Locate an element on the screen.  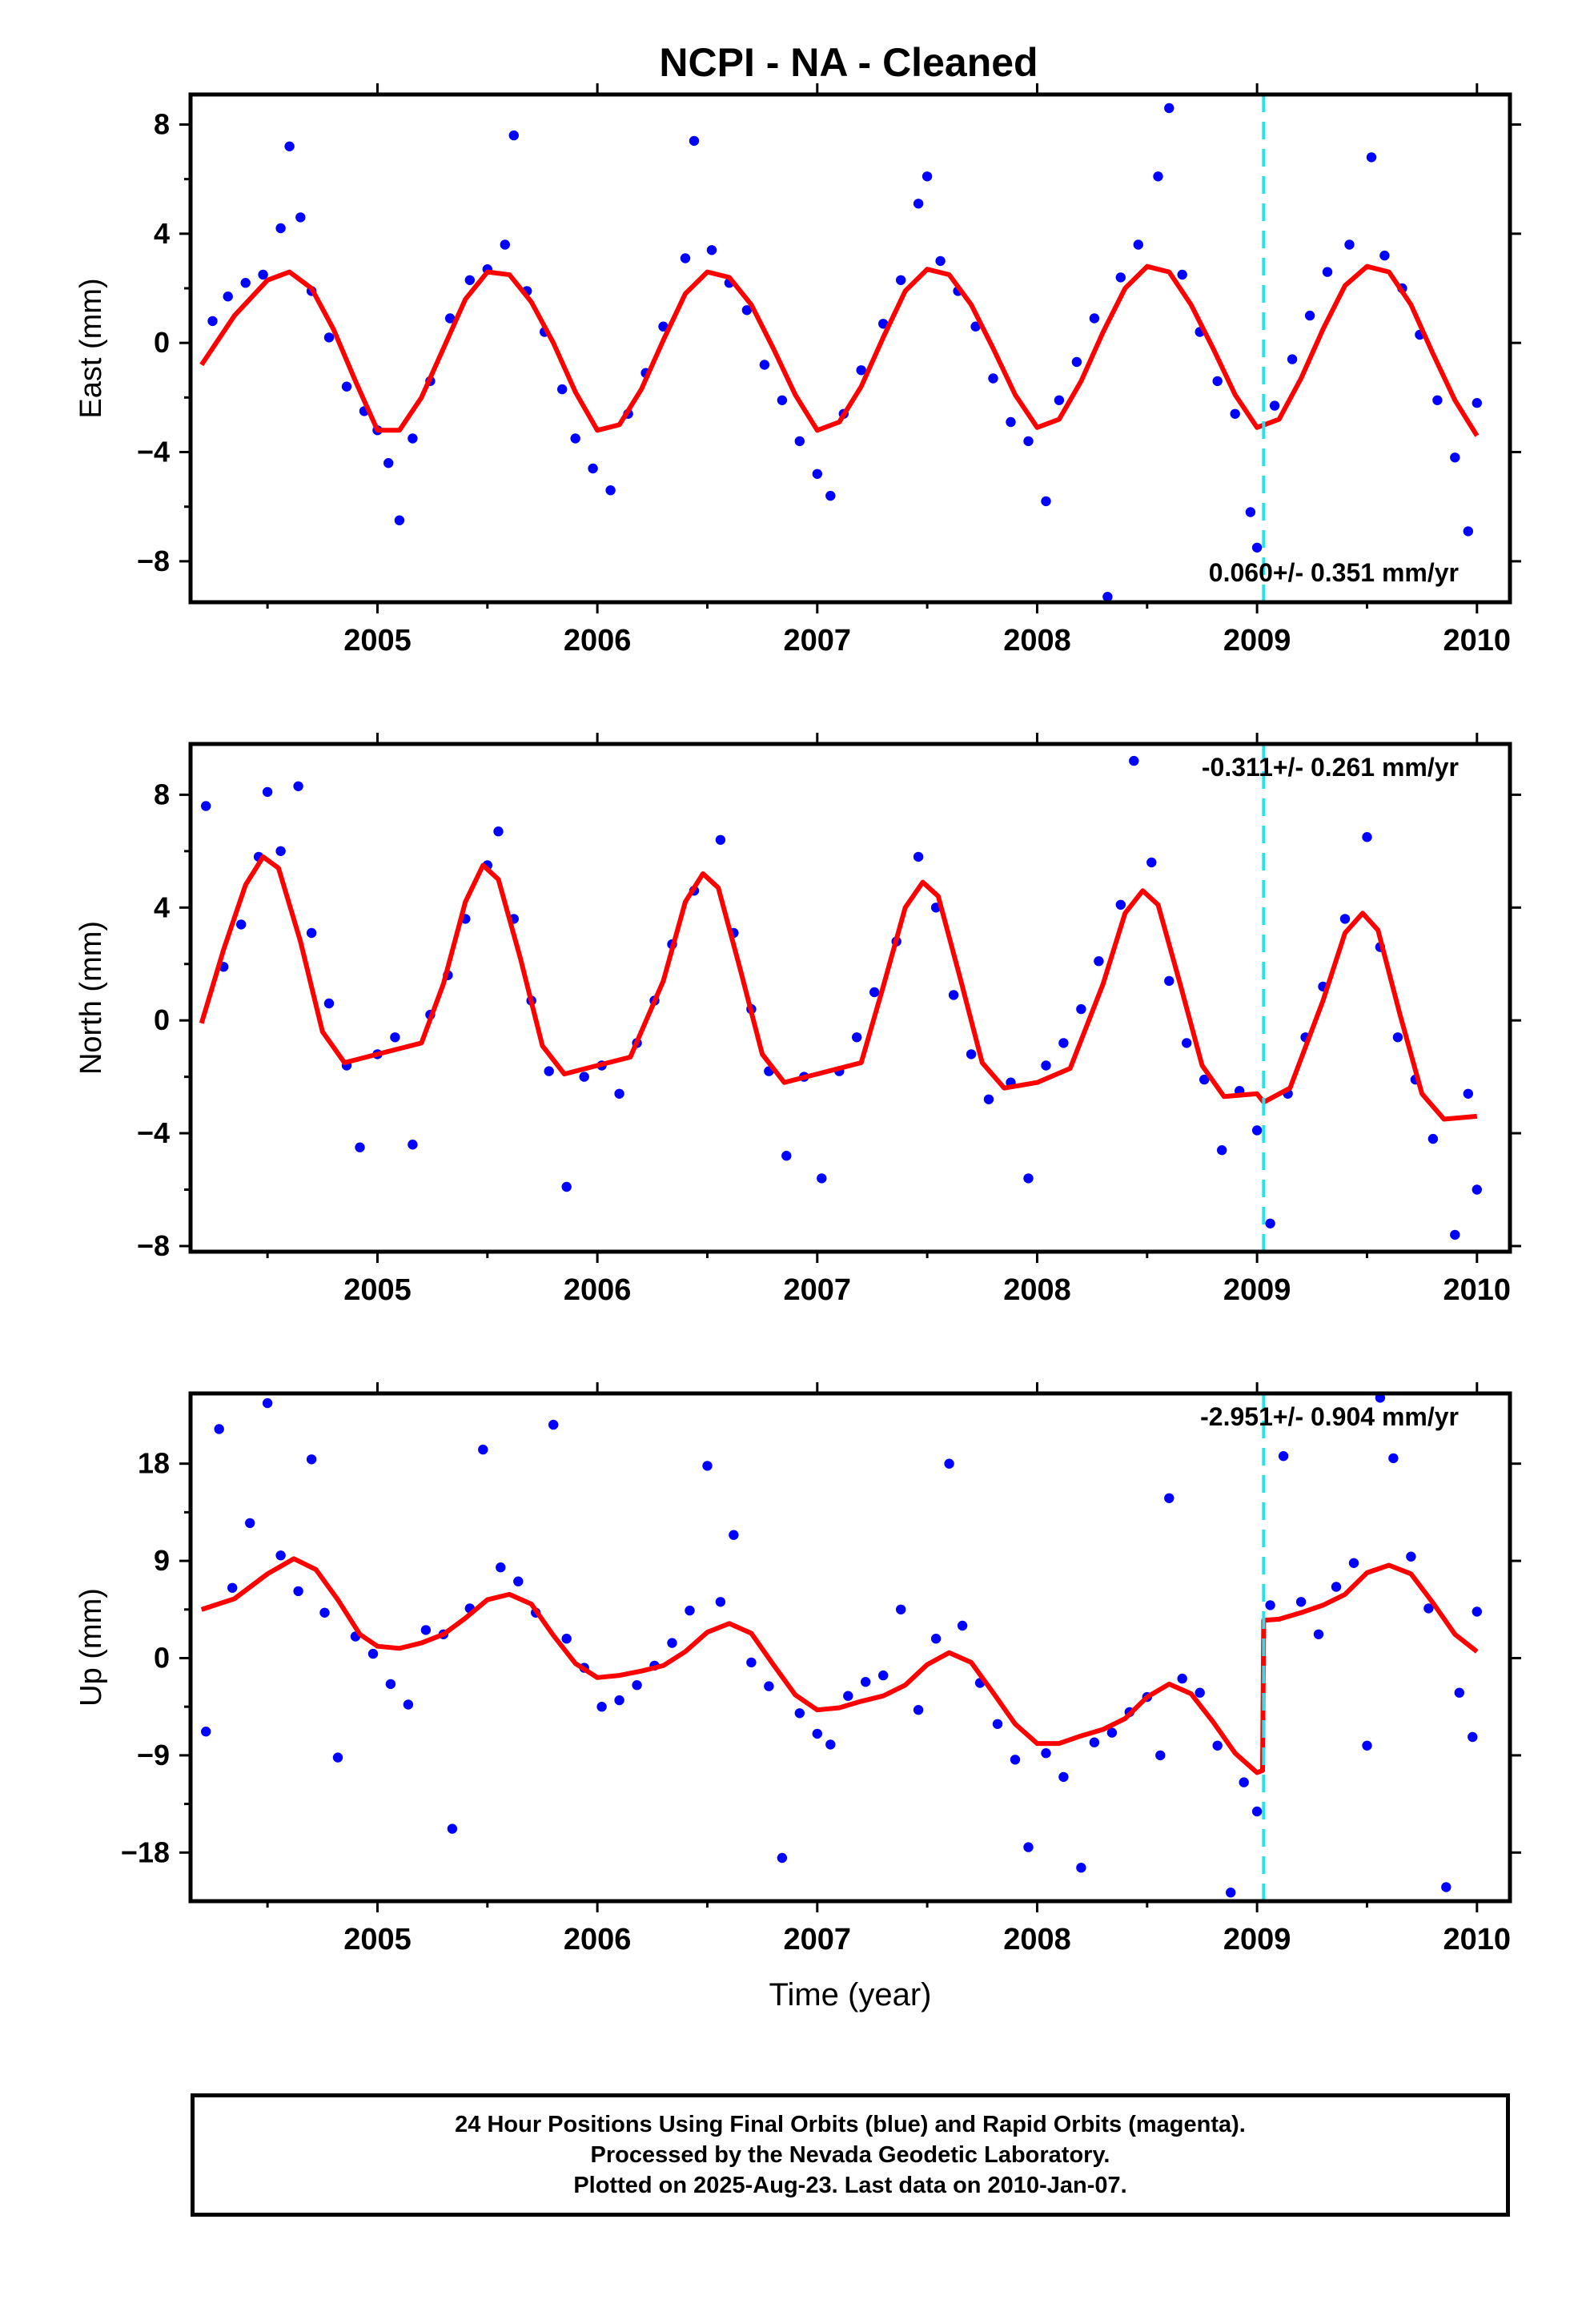
y-tick-label: 9 is located at coordinates (162, 1560).